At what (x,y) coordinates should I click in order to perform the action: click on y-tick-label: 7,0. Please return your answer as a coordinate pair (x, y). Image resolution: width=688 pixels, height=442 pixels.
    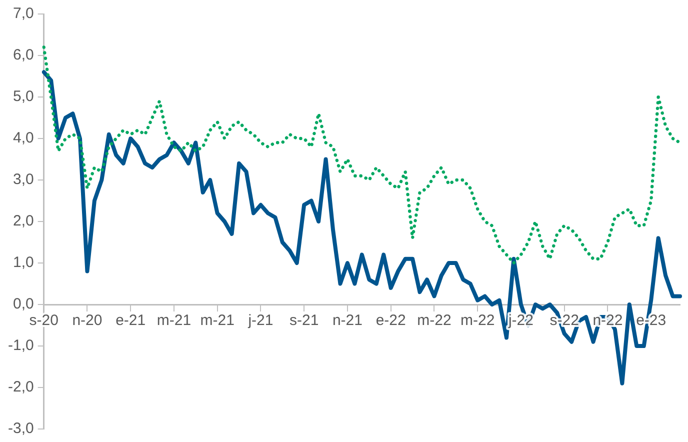
    Looking at the image, I should click on (23, 13).